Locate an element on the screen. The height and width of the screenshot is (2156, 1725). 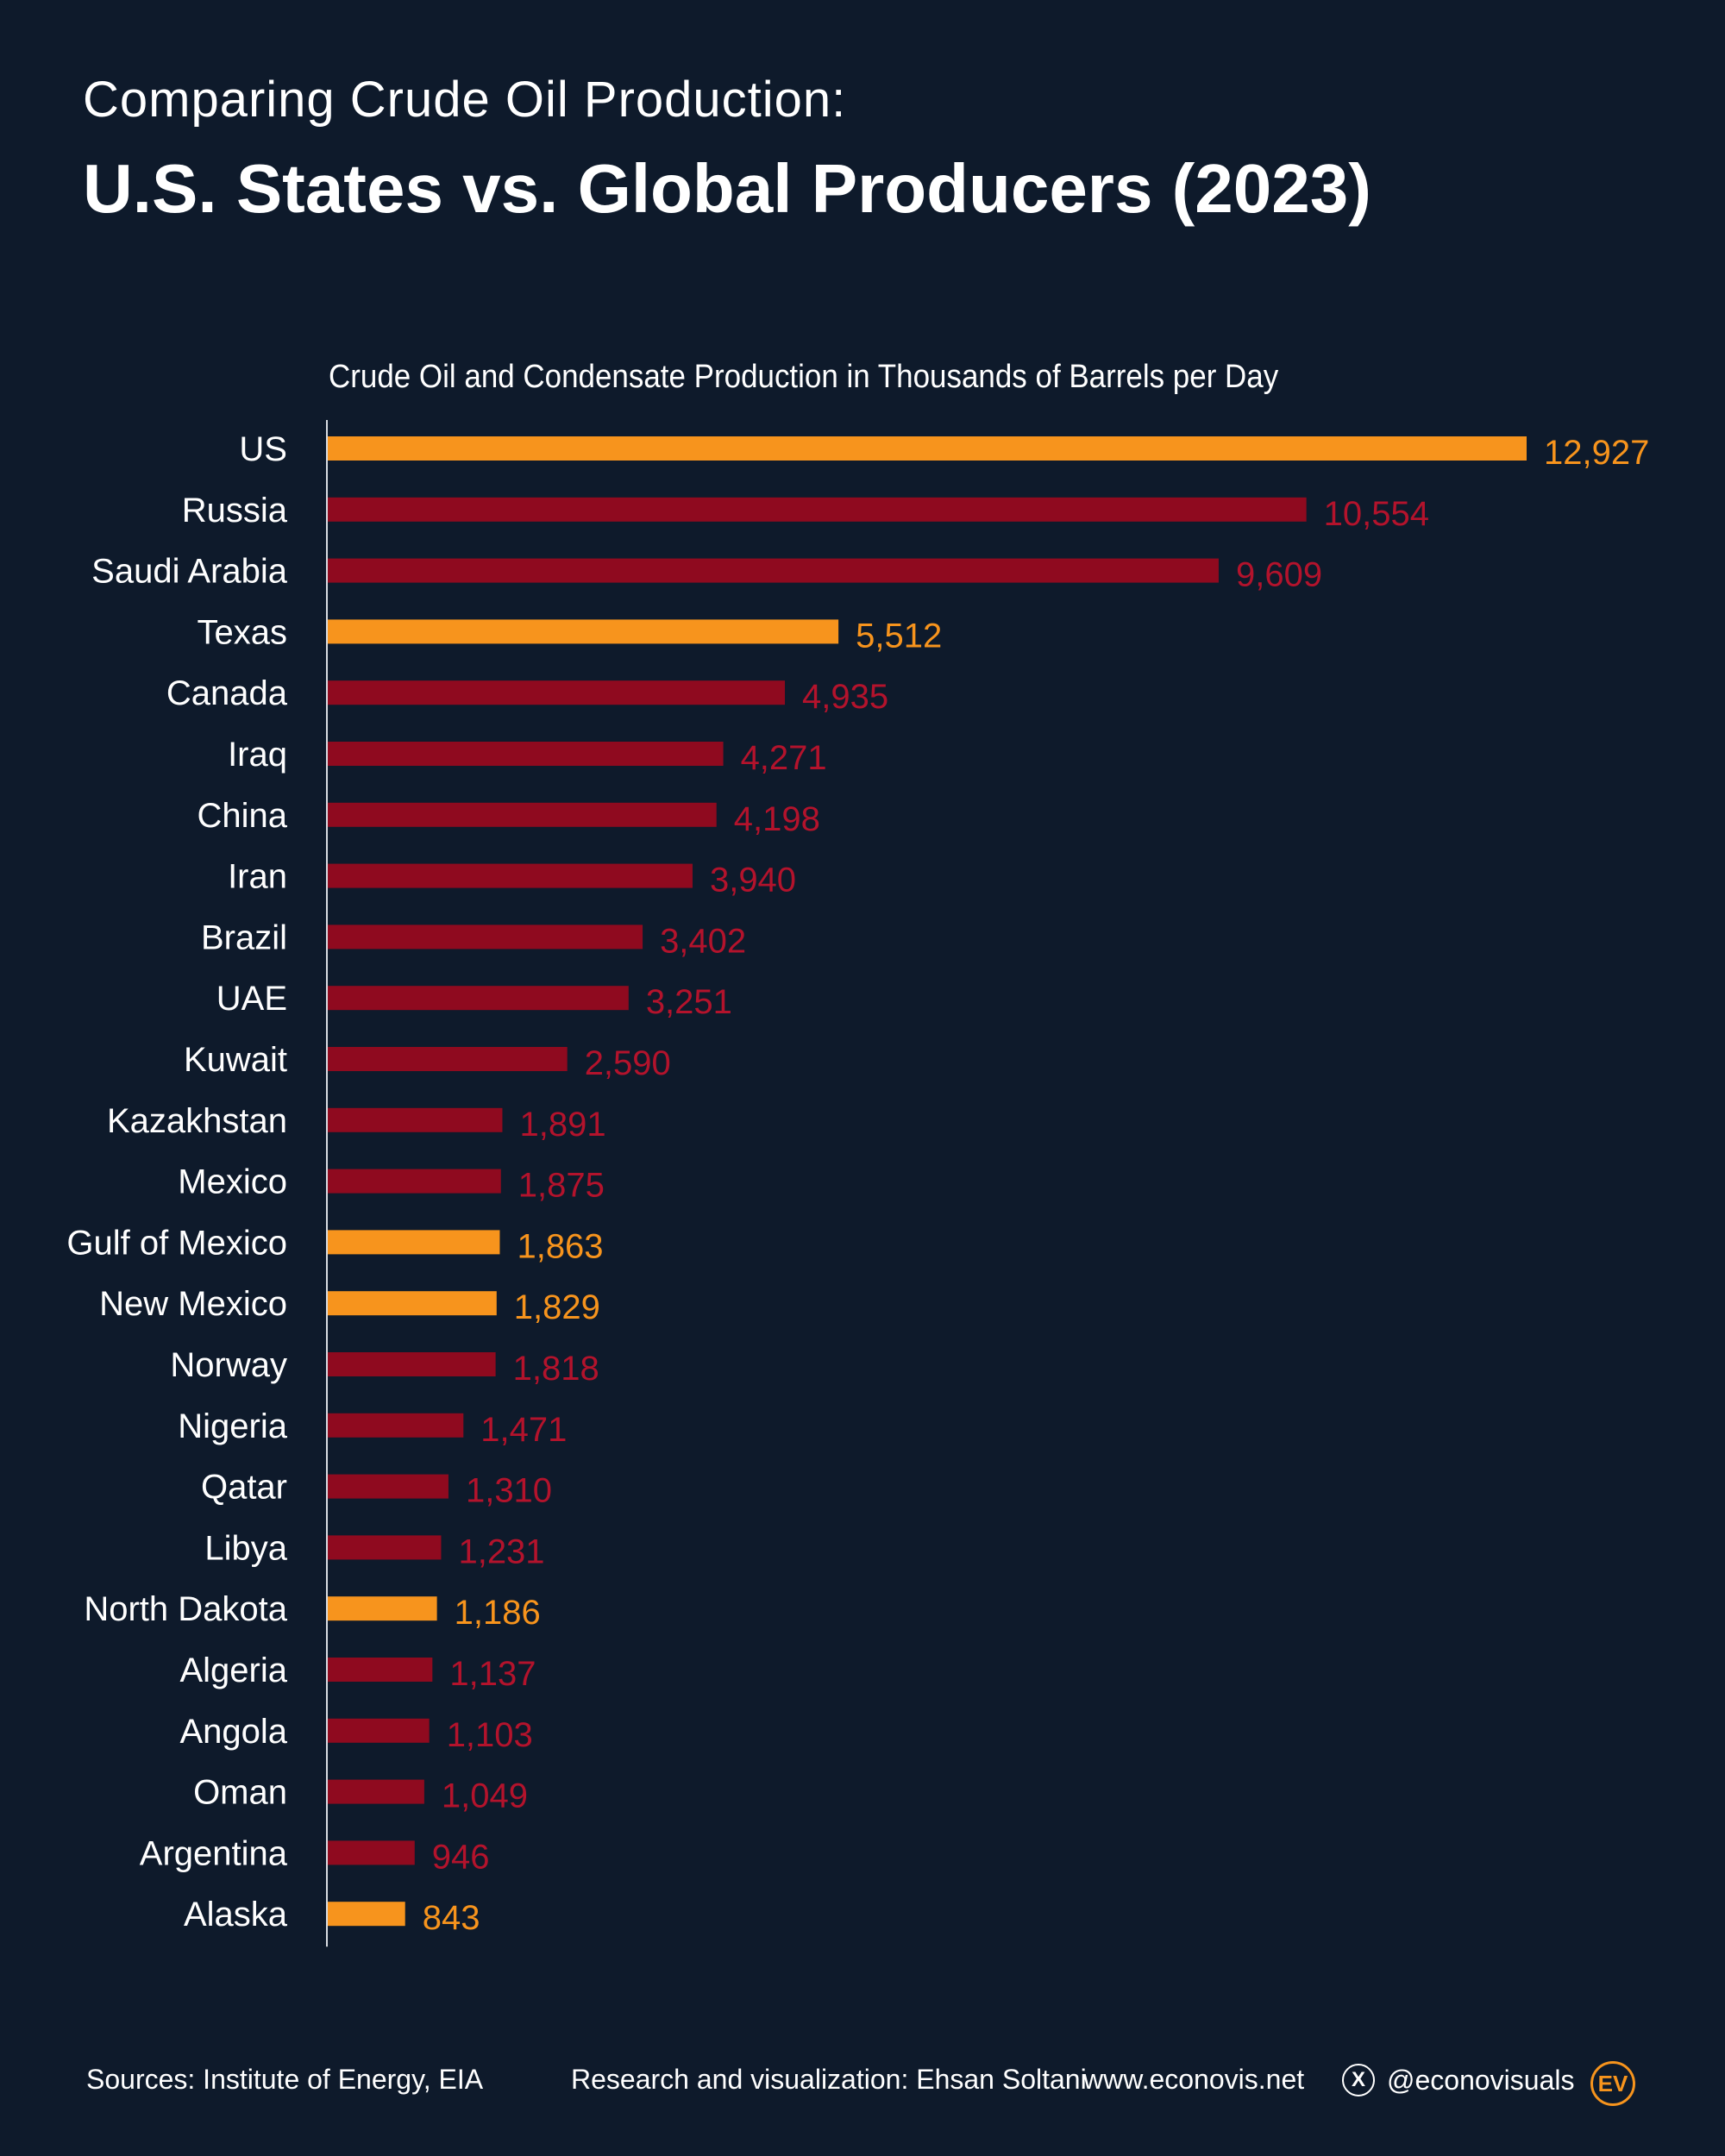
value-label: 1,818 is located at coordinates (556, 1369).